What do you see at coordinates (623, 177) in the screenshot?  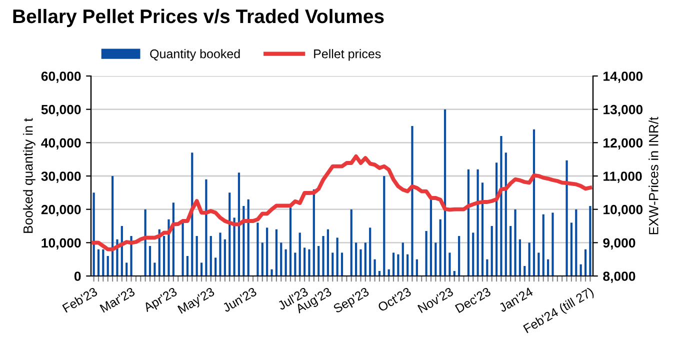 I see `y2-tick-label: 11,000` at bounding box center [623, 177].